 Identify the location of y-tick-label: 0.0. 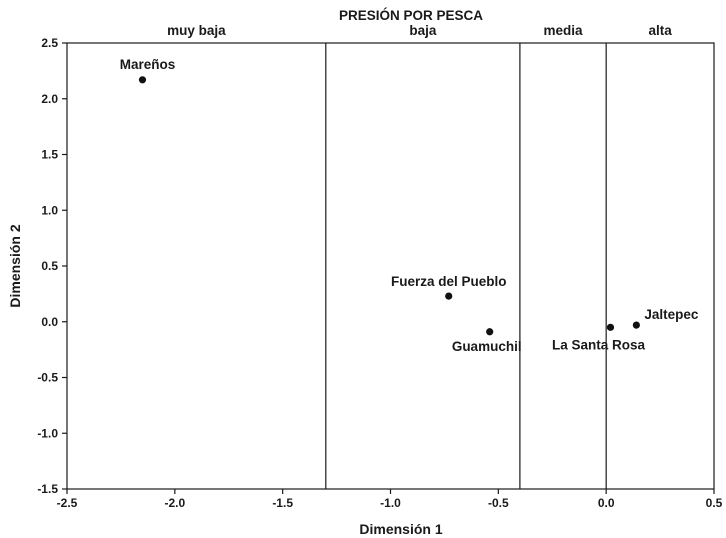
(49, 322).